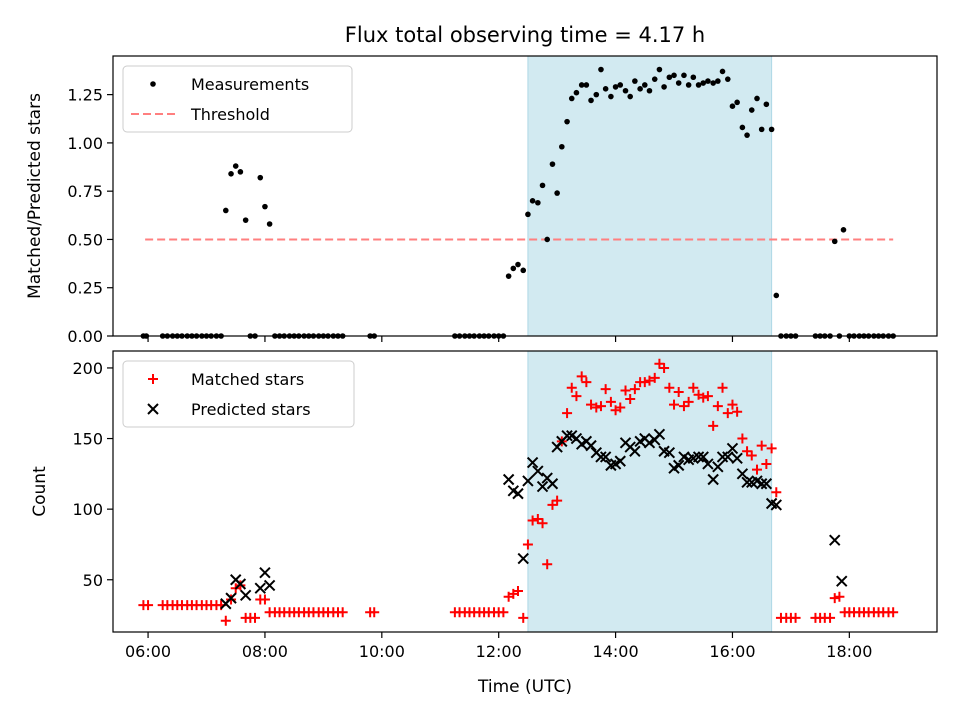  Describe the element at coordinates (247, 379) in the screenshot. I see `count-legend-label: Matched stars` at that location.